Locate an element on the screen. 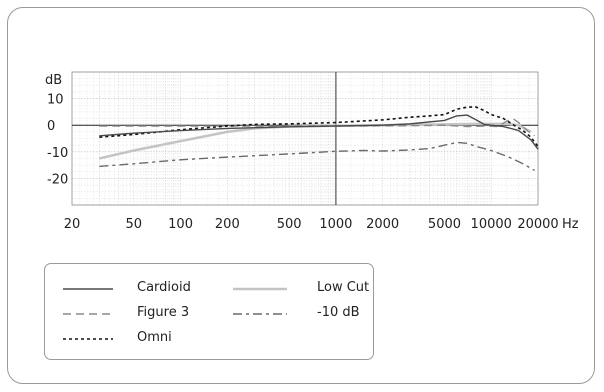 Image resolution: width=604 pixels, height=392 pixels. legend-item-minus-10-db: -10 dB is located at coordinates (301, 314).